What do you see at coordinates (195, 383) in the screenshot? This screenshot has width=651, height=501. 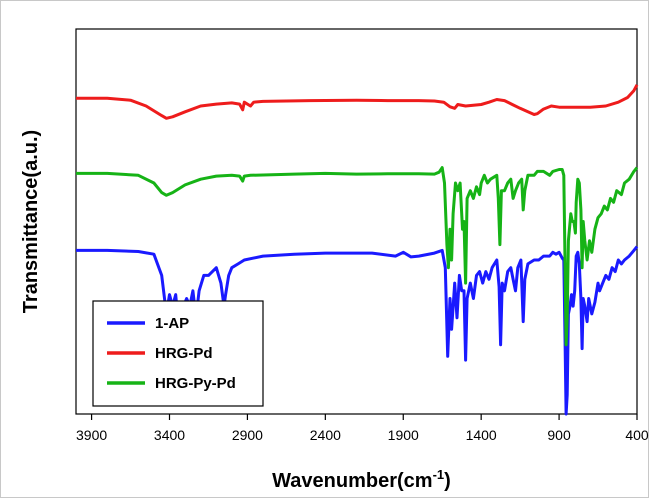 I see `legend-label-hrg-py-pd: HRG-Py-Pd` at bounding box center [195, 383].